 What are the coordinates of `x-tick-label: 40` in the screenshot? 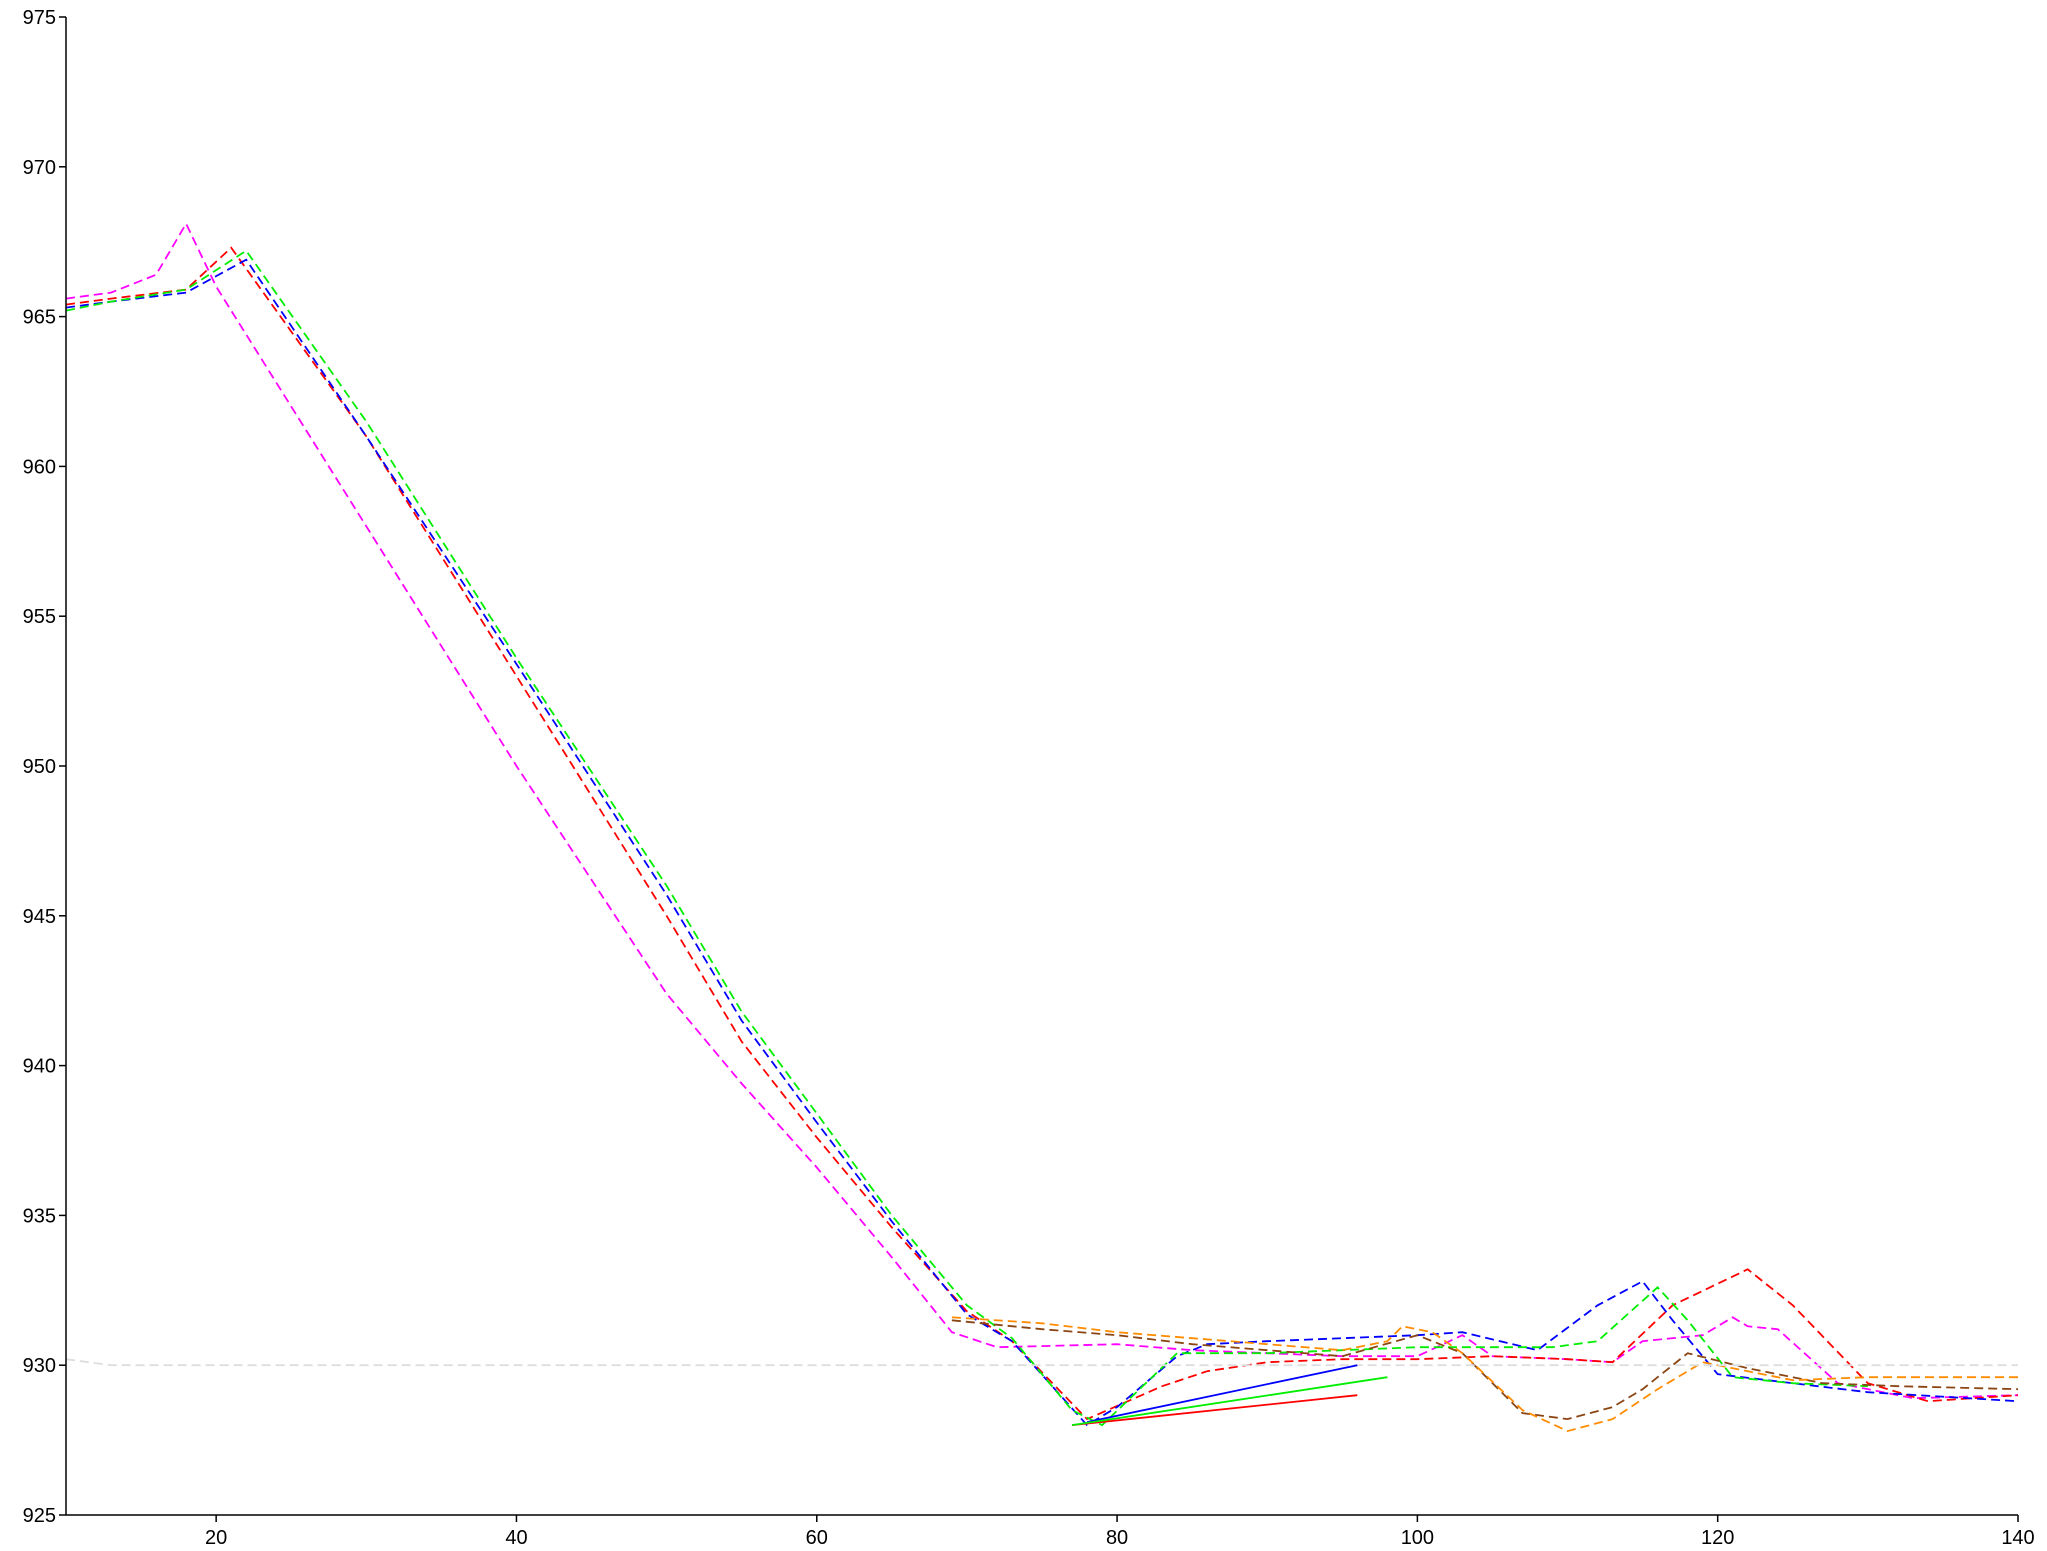 It's located at (516, 1538).